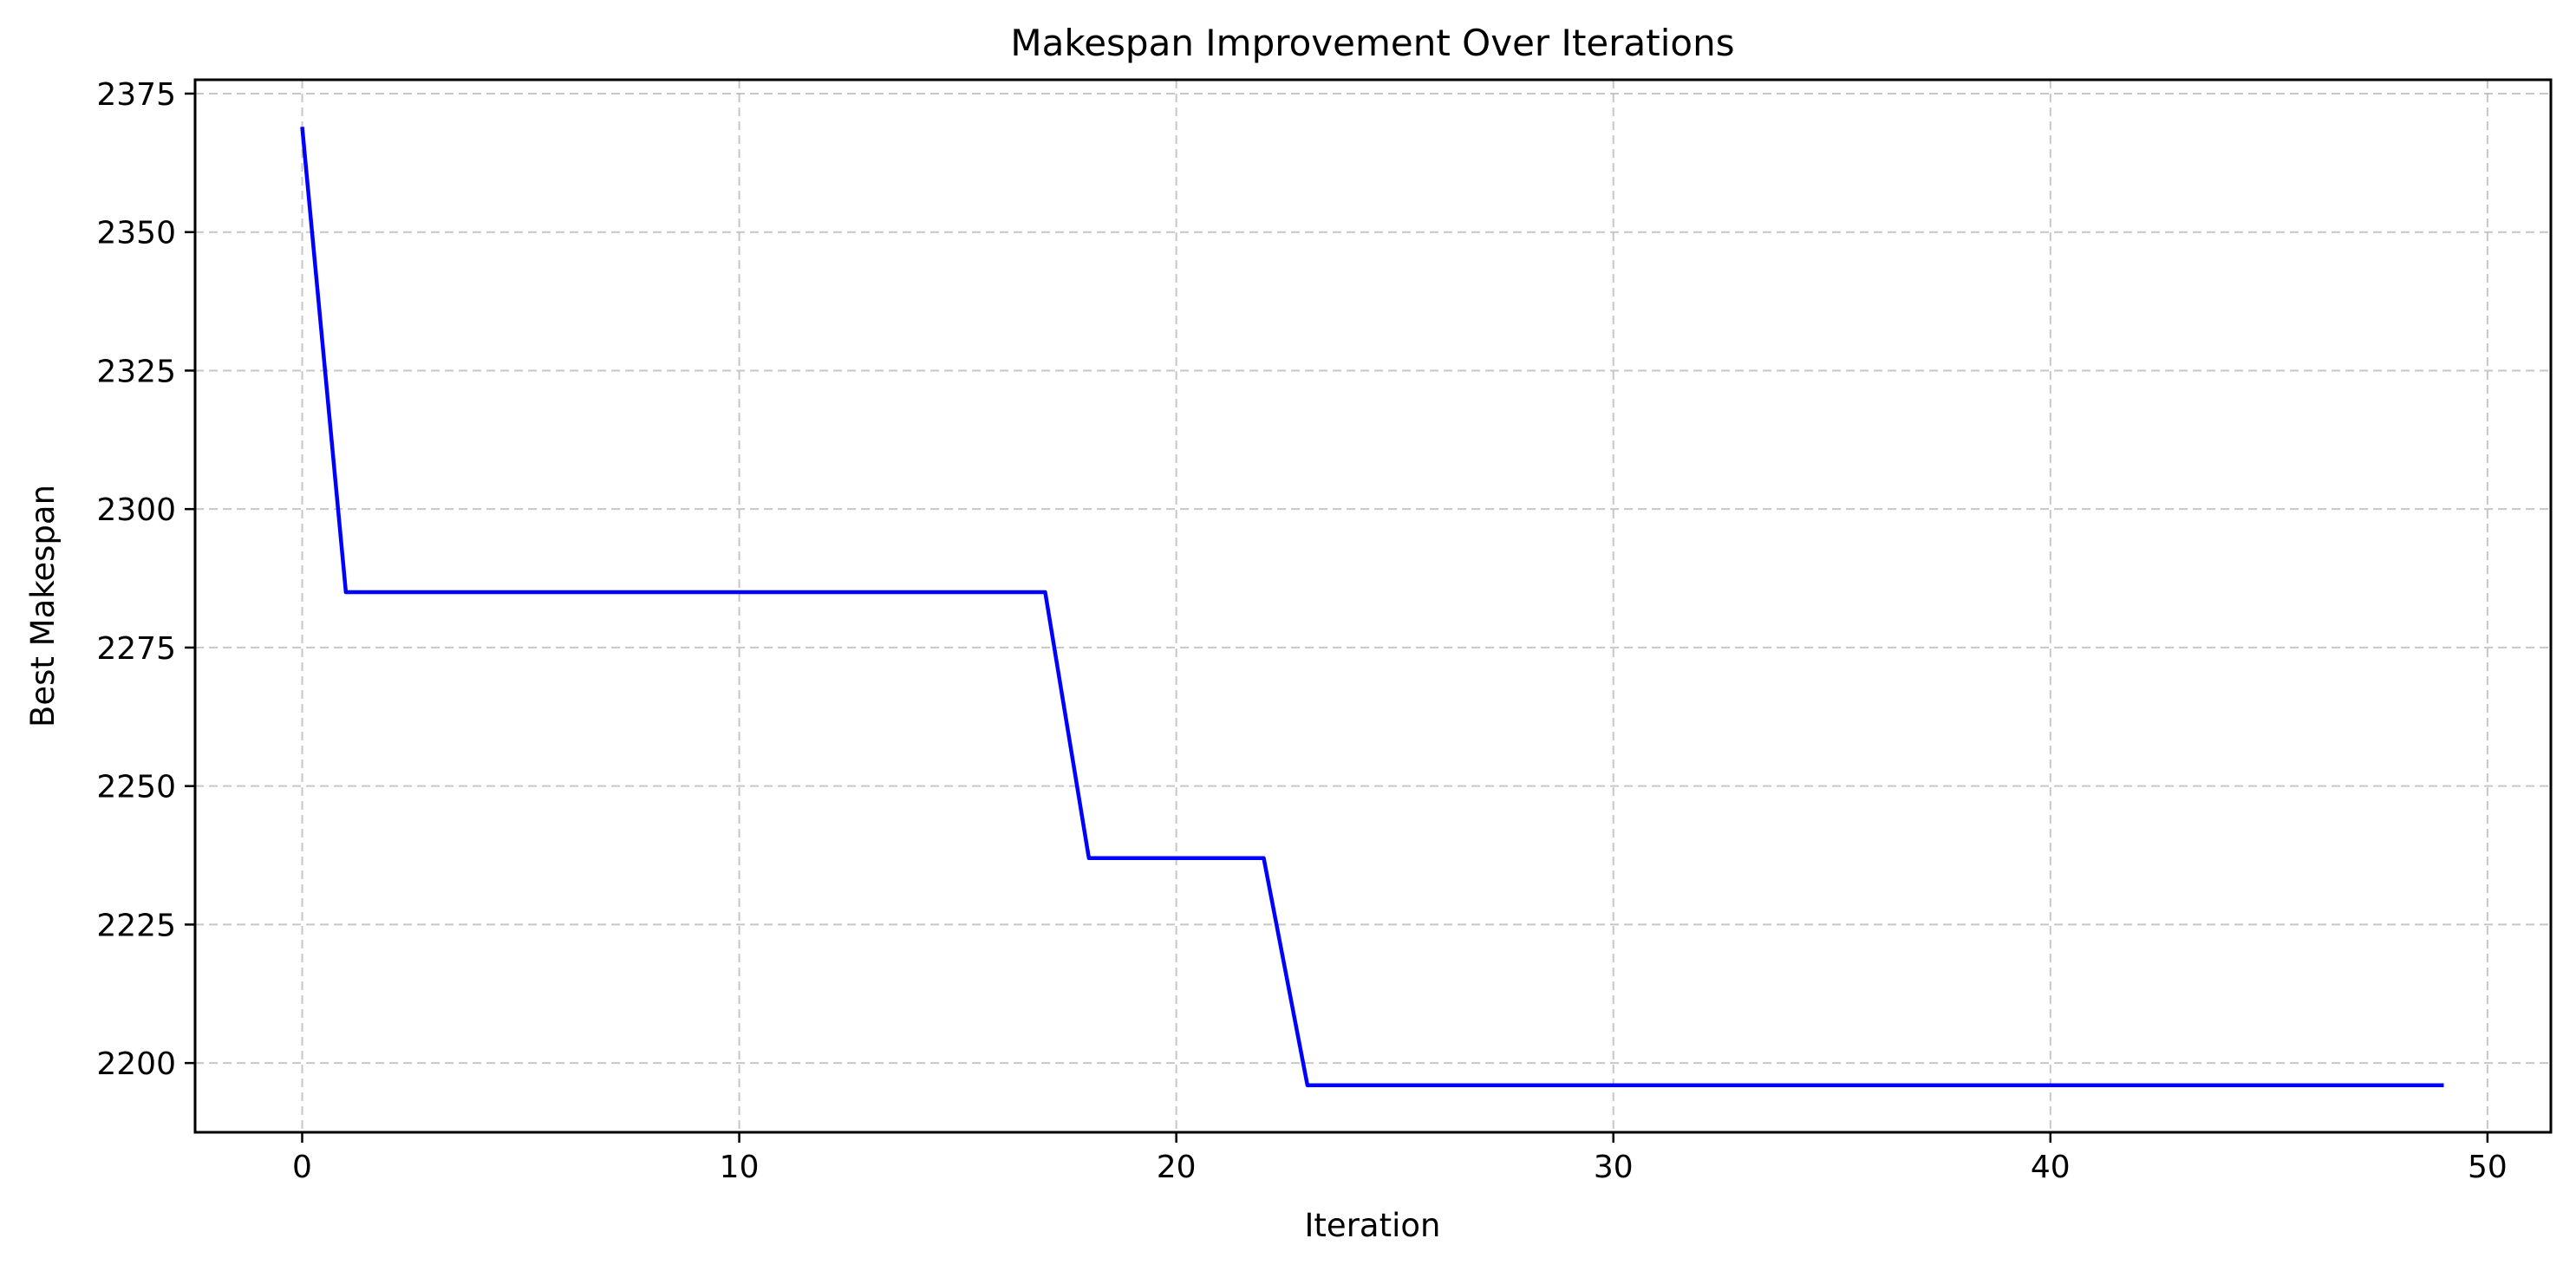 This screenshot has height=1271, width=2576. What do you see at coordinates (136, 95) in the screenshot?
I see `y-tick-label: 2375` at bounding box center [136, 95].